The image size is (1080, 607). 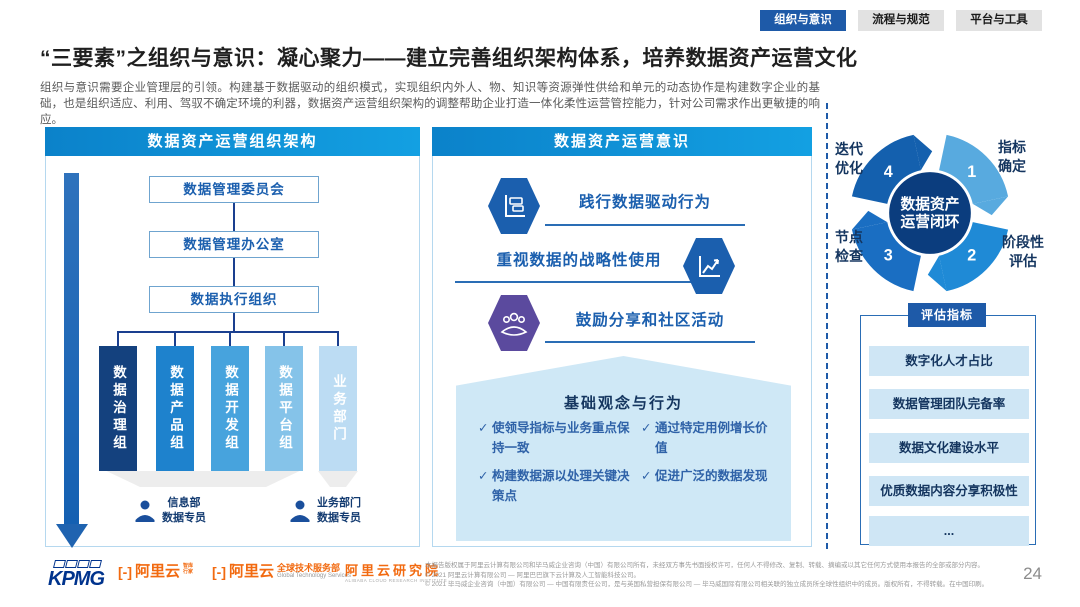 I want to click on org-box-execution: 数据执行组织, so click(x=234, y=299).